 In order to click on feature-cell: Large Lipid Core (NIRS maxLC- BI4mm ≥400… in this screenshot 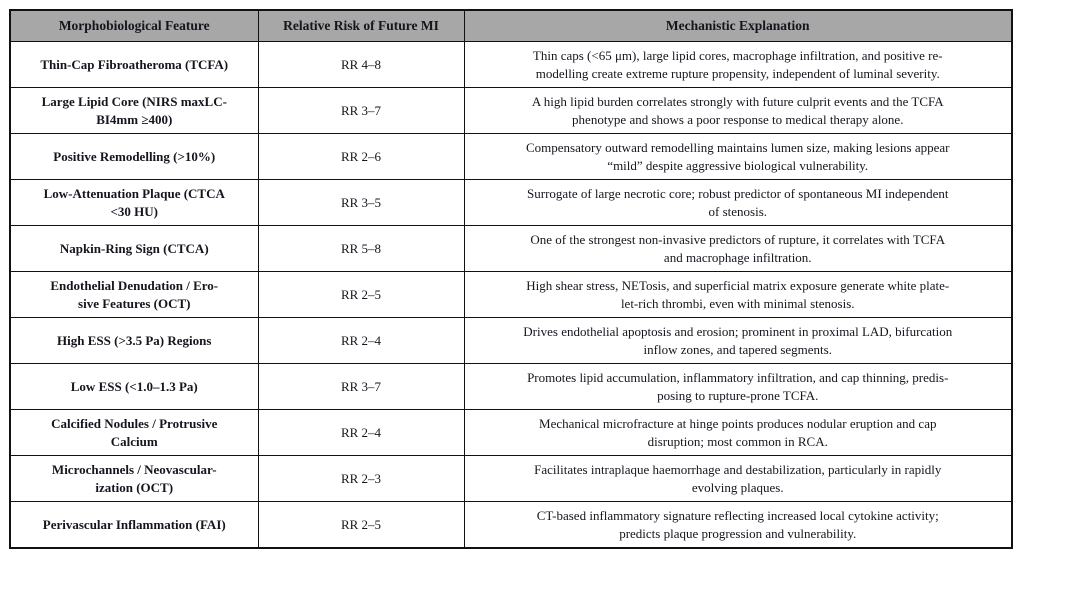, I will do `click(134, 110)`.